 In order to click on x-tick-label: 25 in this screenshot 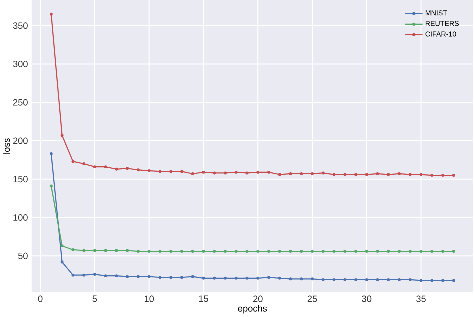, I will do `click(313, 299)`.